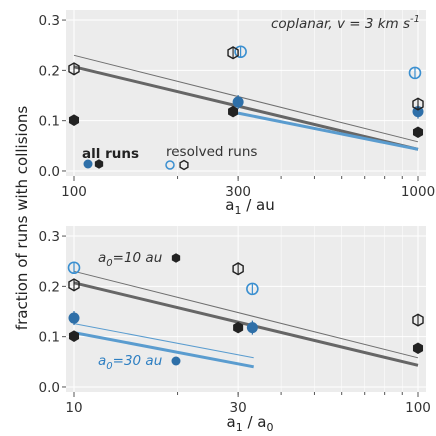  I want to click on bottom-y-ticks: 0.0 0.1 0.2 0.3, so click(52, 312).